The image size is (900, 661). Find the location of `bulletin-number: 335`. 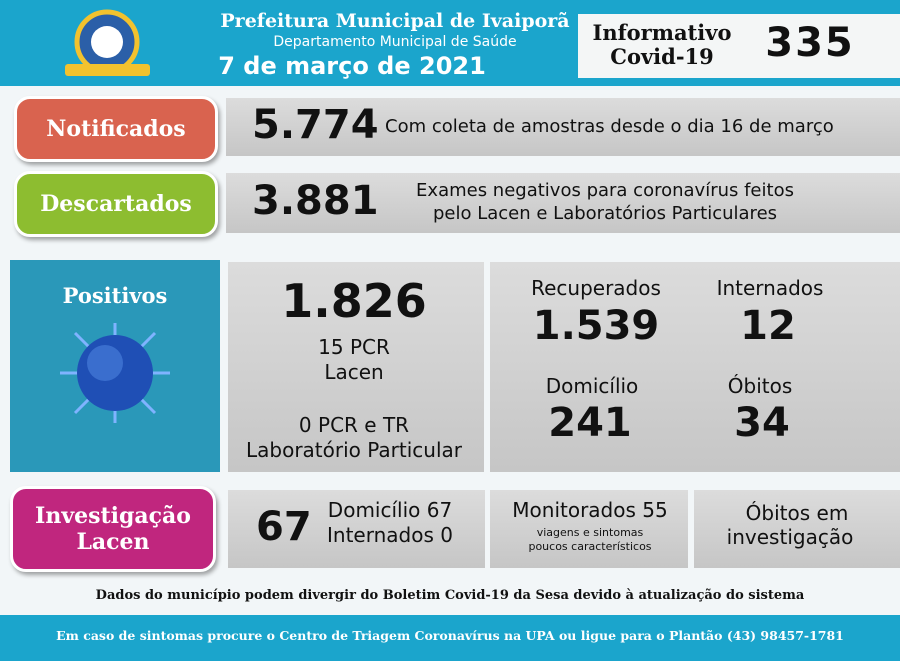

bulletin-number: 335 is located at coordinates (810, 43).